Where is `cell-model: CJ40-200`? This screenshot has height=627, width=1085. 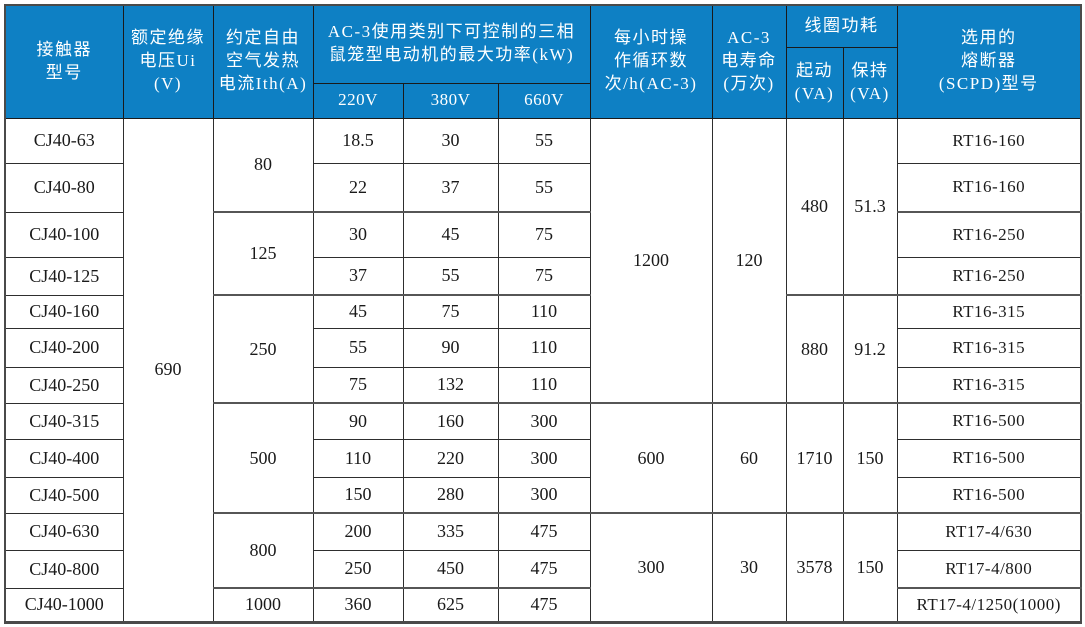 cell-model: CJ40-200 is located at coordinates (64, 347).